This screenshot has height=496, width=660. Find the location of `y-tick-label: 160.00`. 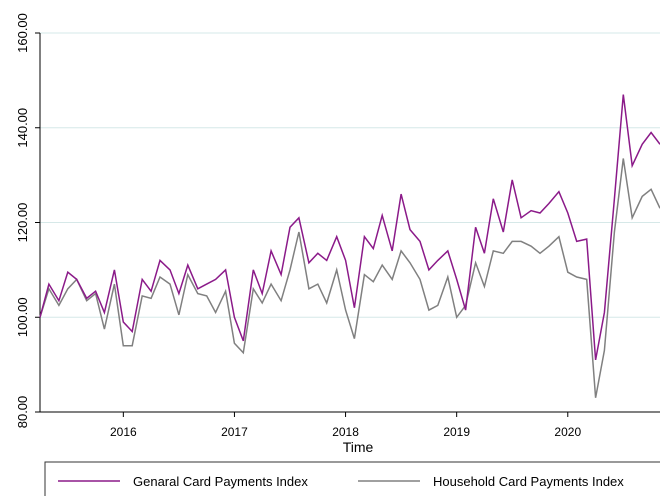

y-tick-label: 160.00 is located at coordinates (22, 33).